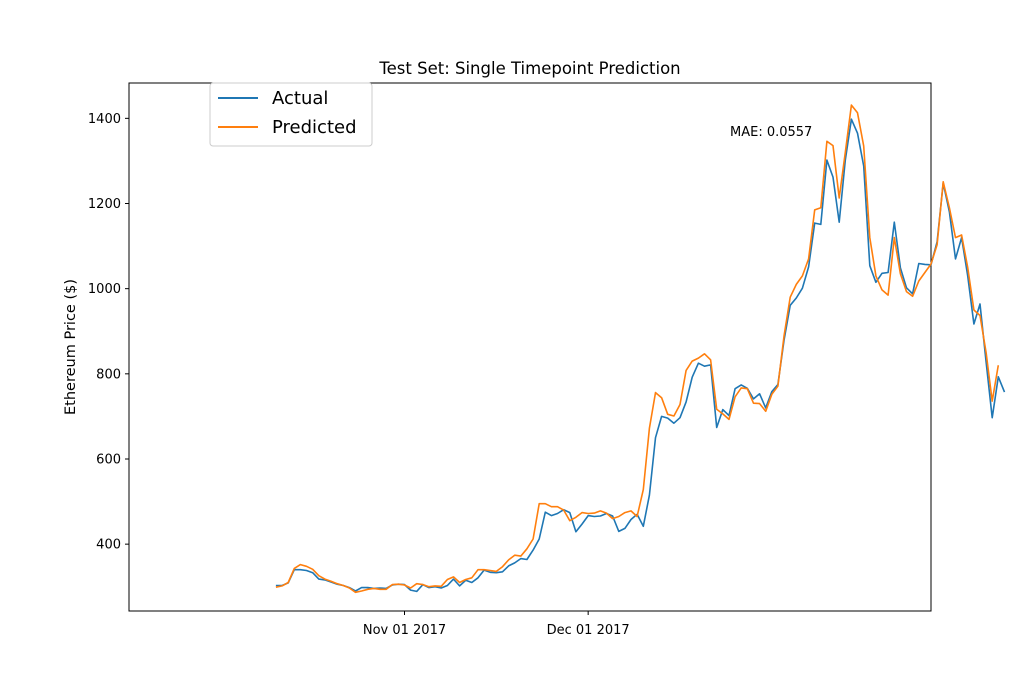 Image resolution: width=1033 pixels, height=688 pixels. Describe the element at coordinates (529, 68) in the screenshot. I see `chart-title: Test Set: Single Timepoint Prediction` at that location.